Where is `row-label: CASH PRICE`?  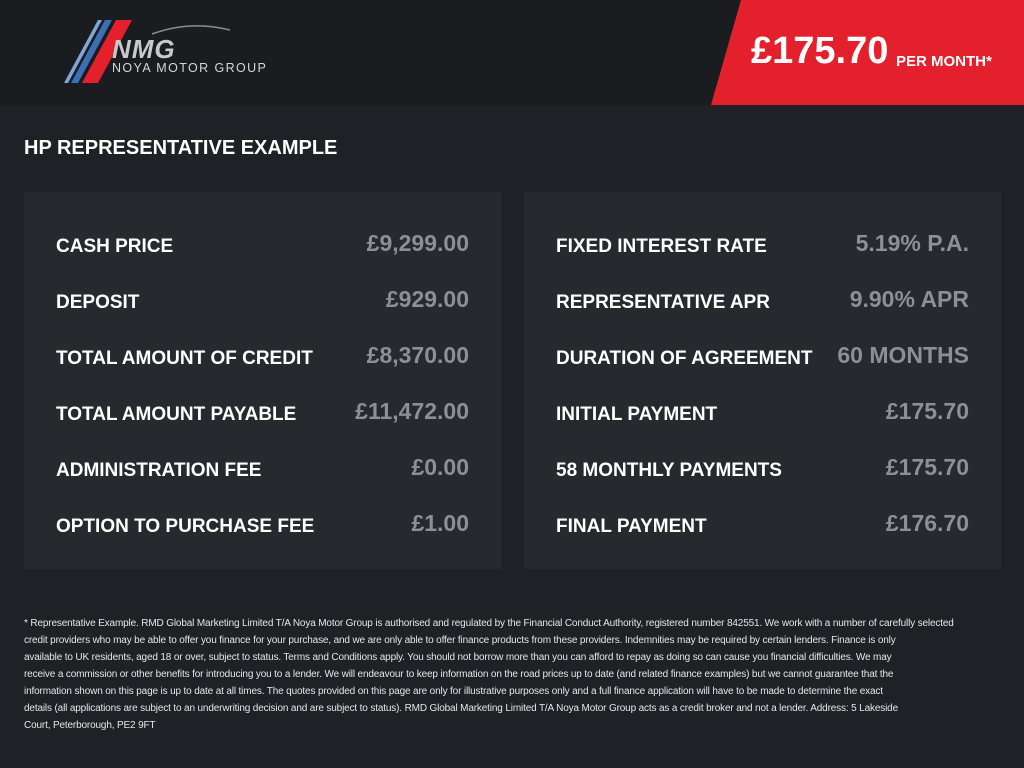 row-label: CASH PRICE is located at coordinates (115, 246).